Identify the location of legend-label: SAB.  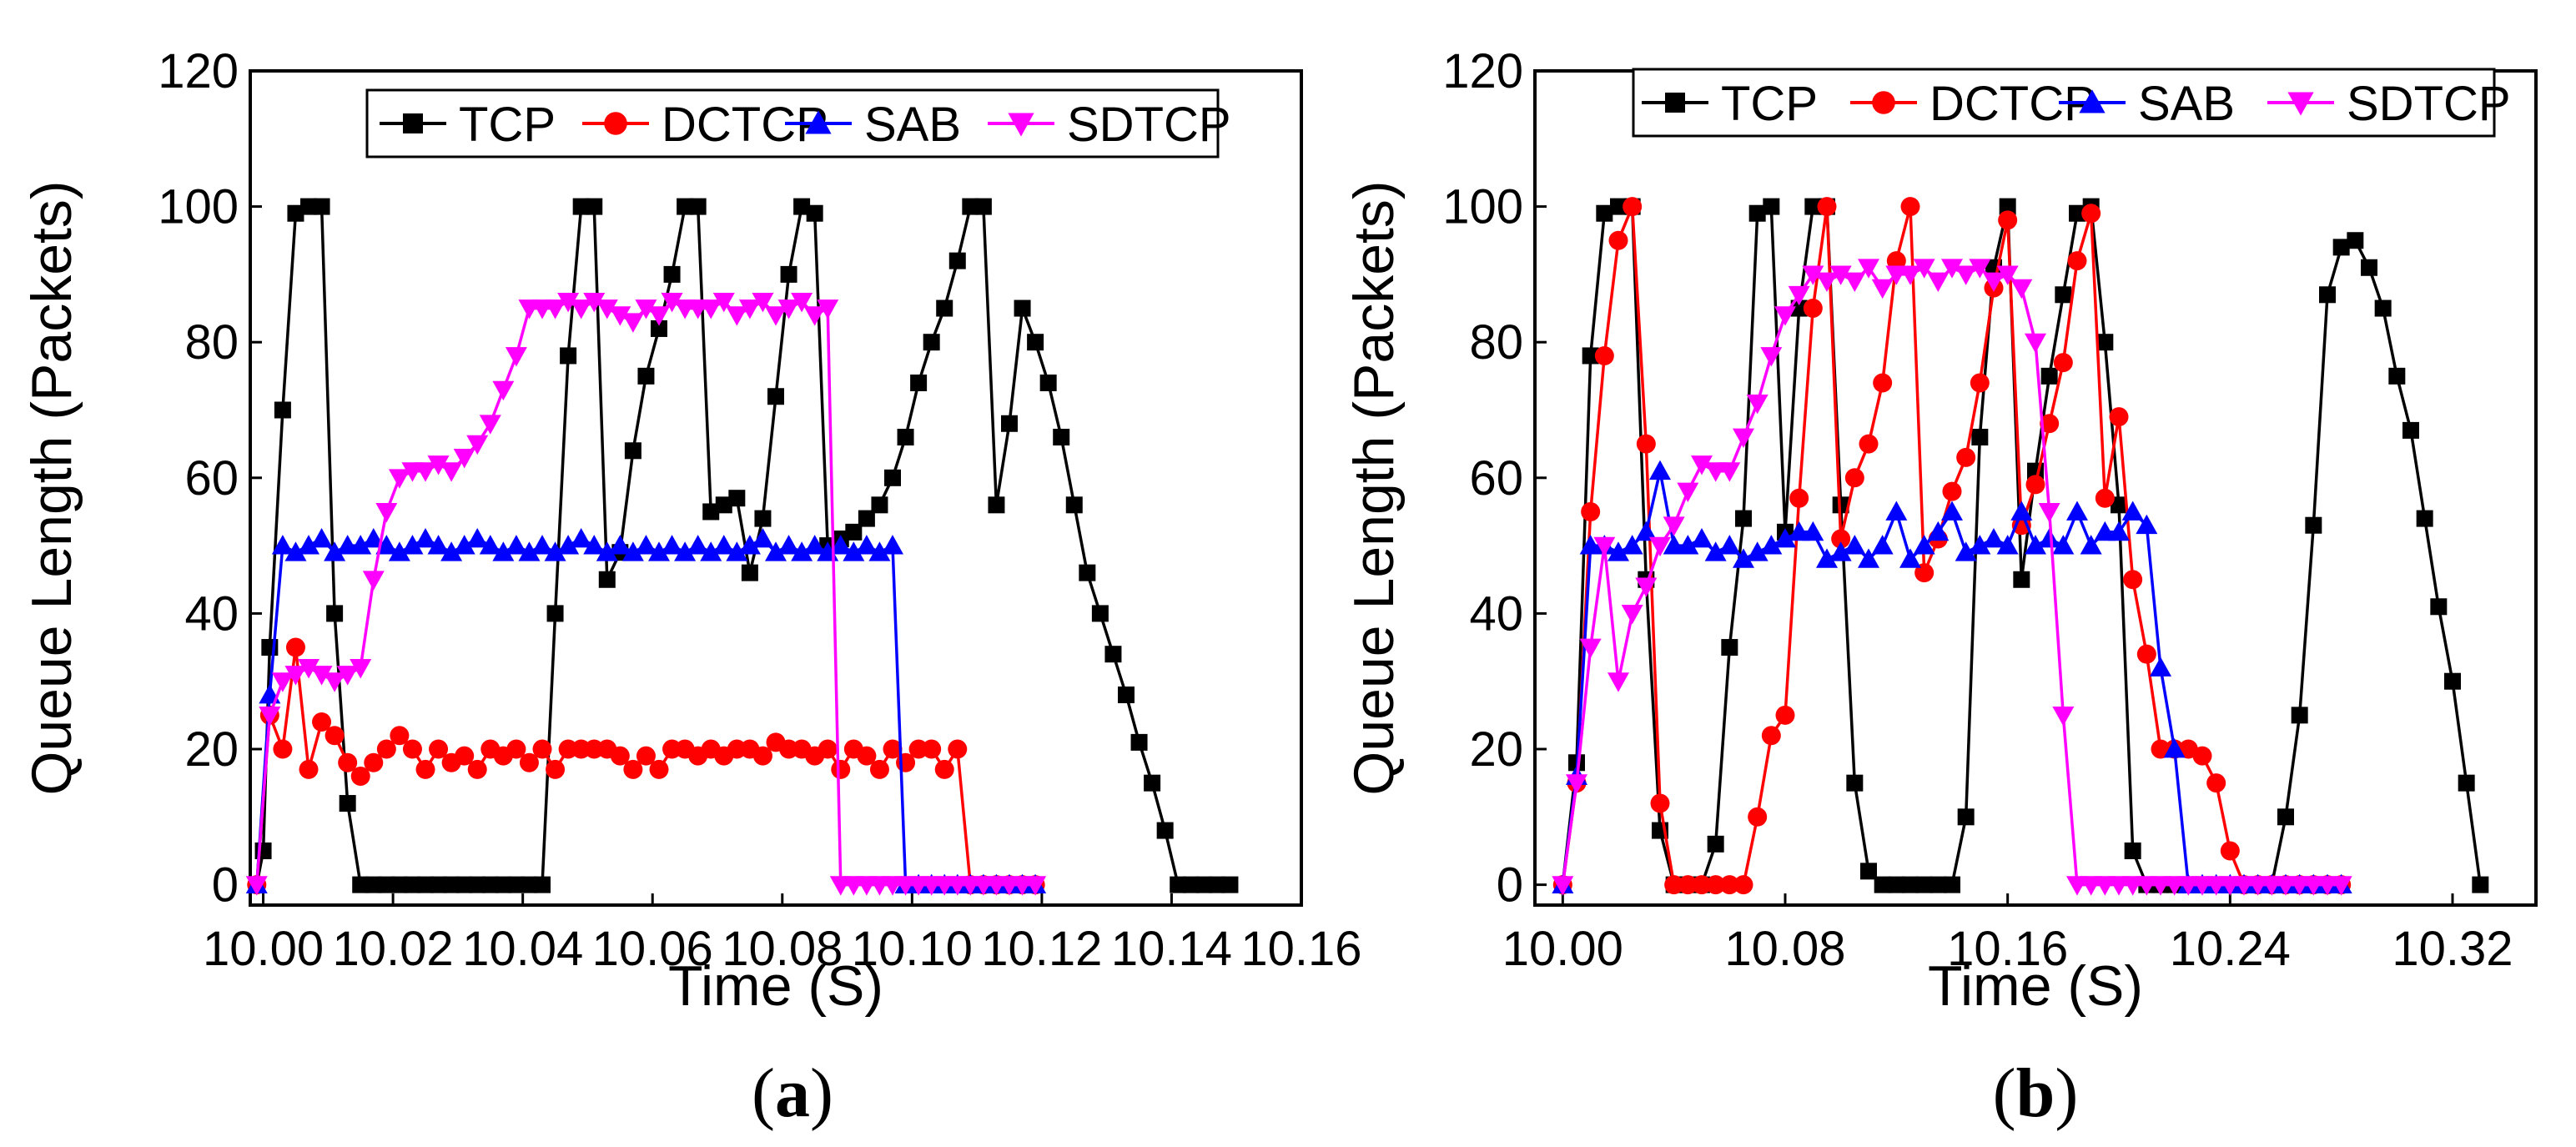
(2186, 104).